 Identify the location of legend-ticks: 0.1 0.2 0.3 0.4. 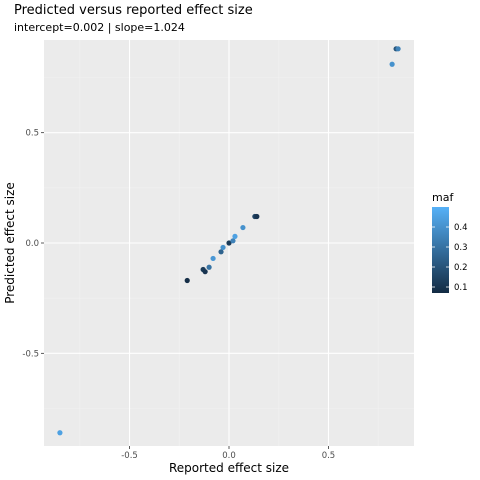
(450, 258).